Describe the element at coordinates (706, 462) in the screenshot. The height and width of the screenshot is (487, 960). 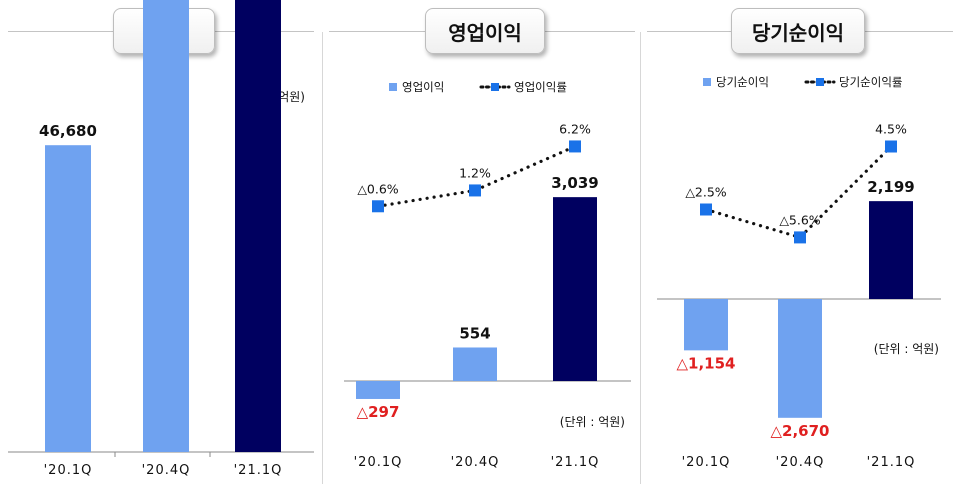
I see `net-x-tick-0: '20.1Q` at that location.